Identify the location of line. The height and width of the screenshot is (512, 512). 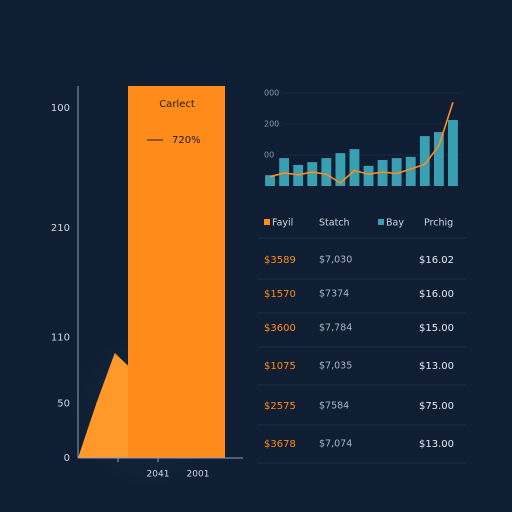
(361, 143).